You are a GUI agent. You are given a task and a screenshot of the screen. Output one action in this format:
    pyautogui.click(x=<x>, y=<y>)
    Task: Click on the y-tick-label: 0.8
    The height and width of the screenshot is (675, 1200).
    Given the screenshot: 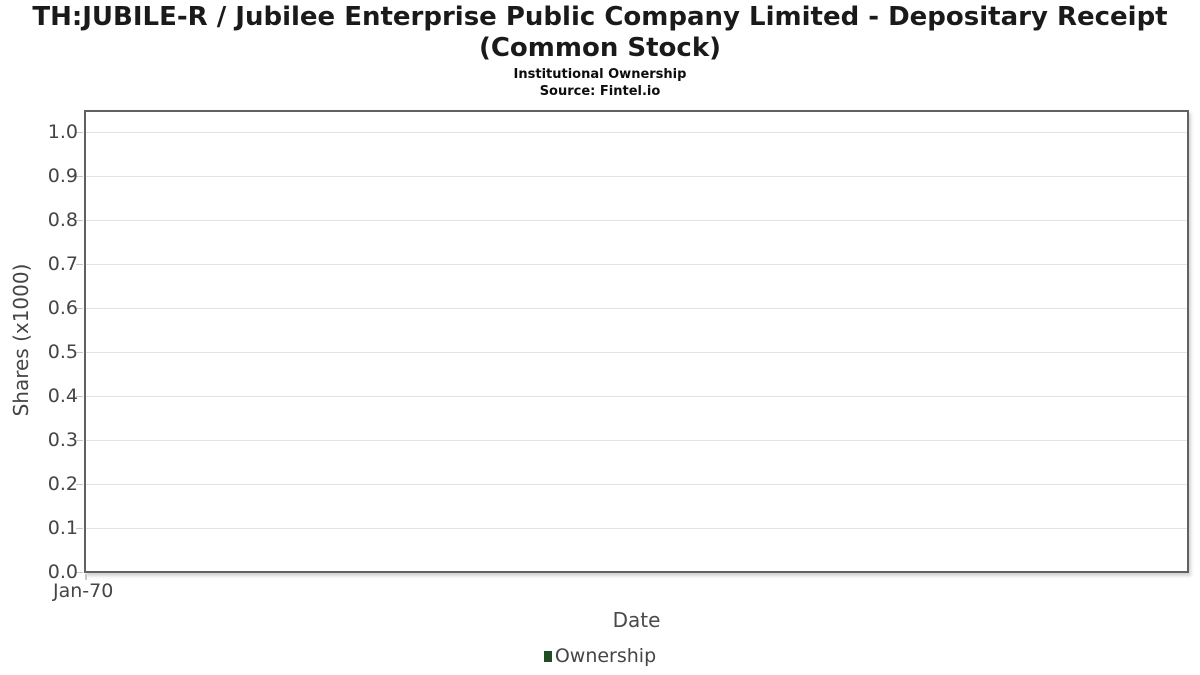 What is the action you would take?
    pyautogui.click(x=62, y=220)
    